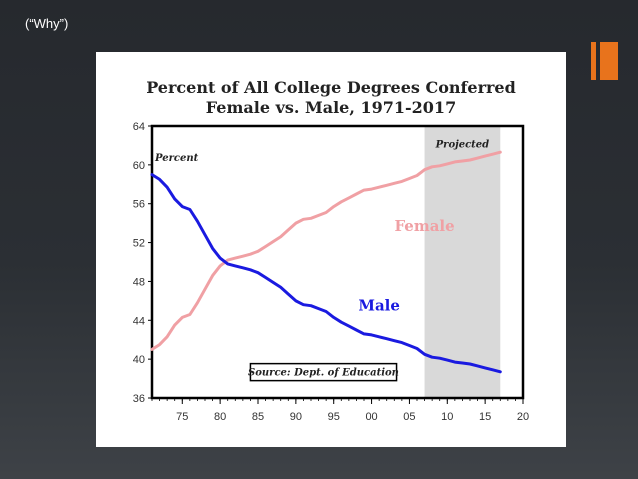 Image resolution: width=638 pixels, height=479 pixels. What do you see at coordinates (139, 166) in the screenshot?
I see `y-tick-label: 60` at bounding box center [139, 166].